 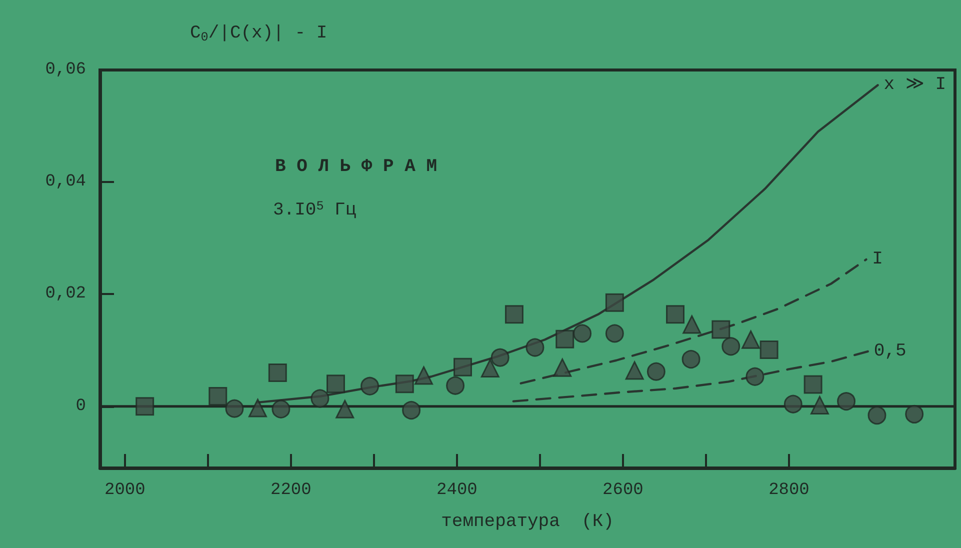 I want to click on y-tick-label: 0, so click(x=81, y=406).